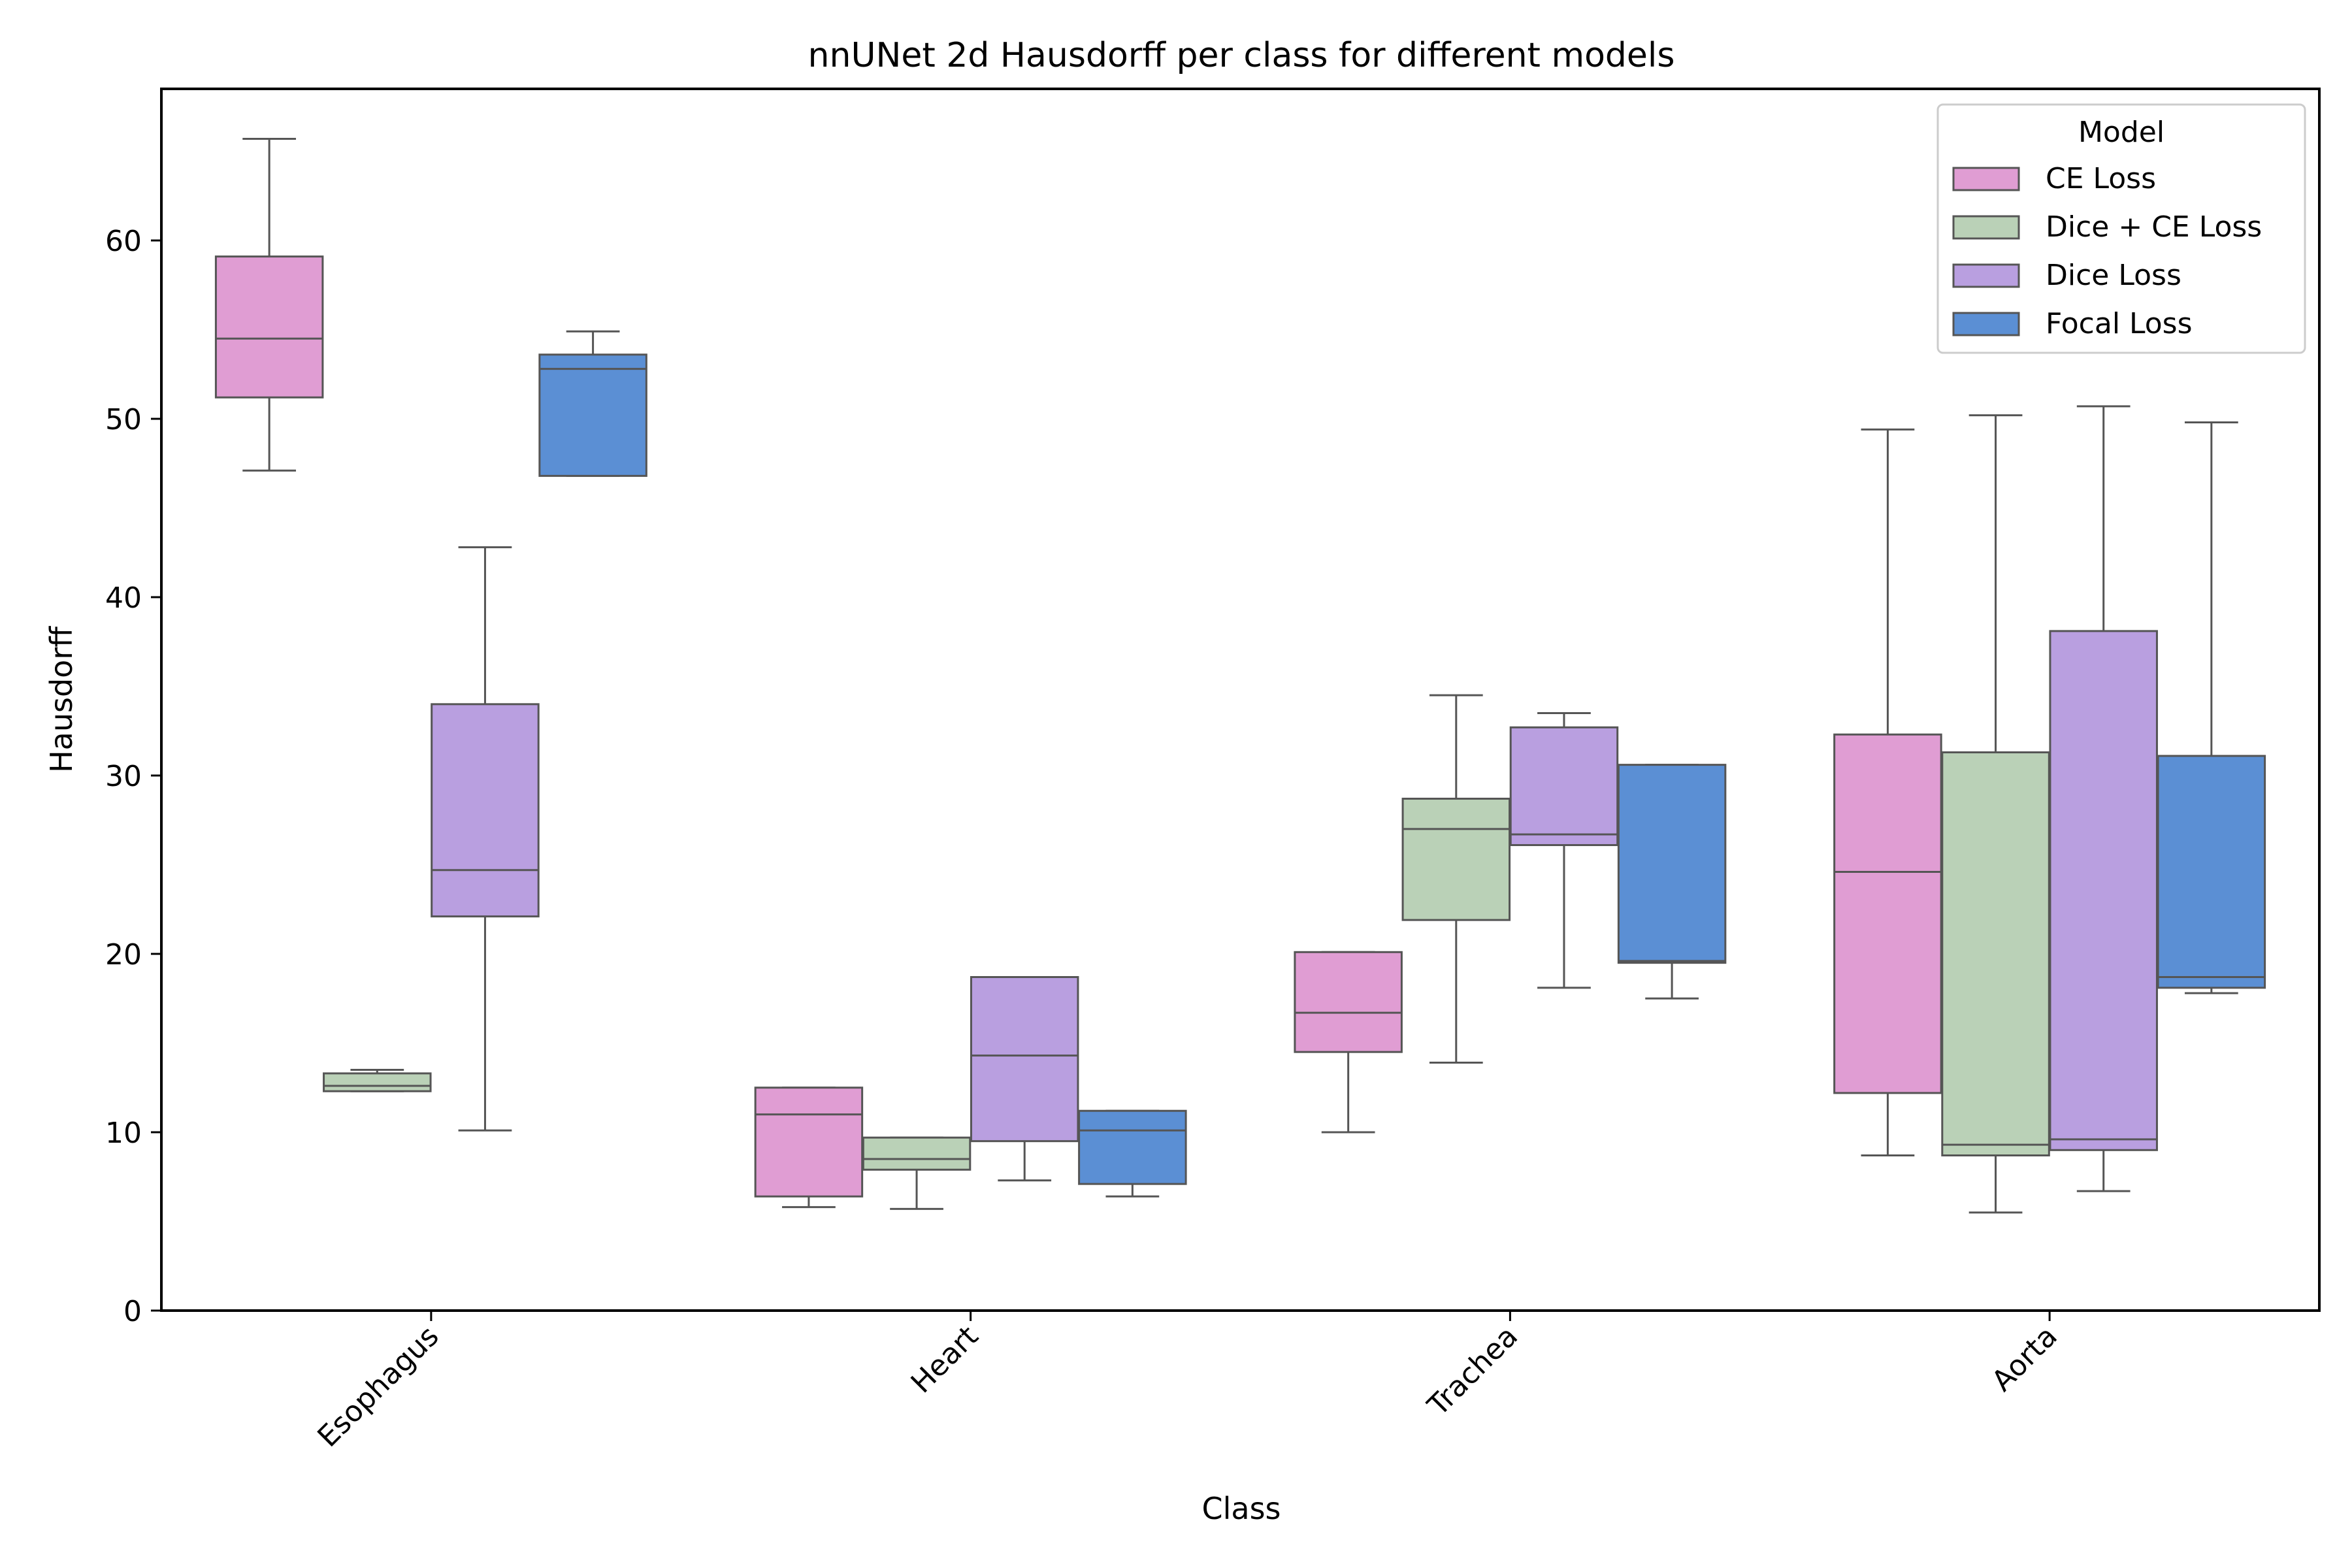 The width and height of the screenshot is (2352, 1568). I want to click on legend-frame, so click(2121, 228).